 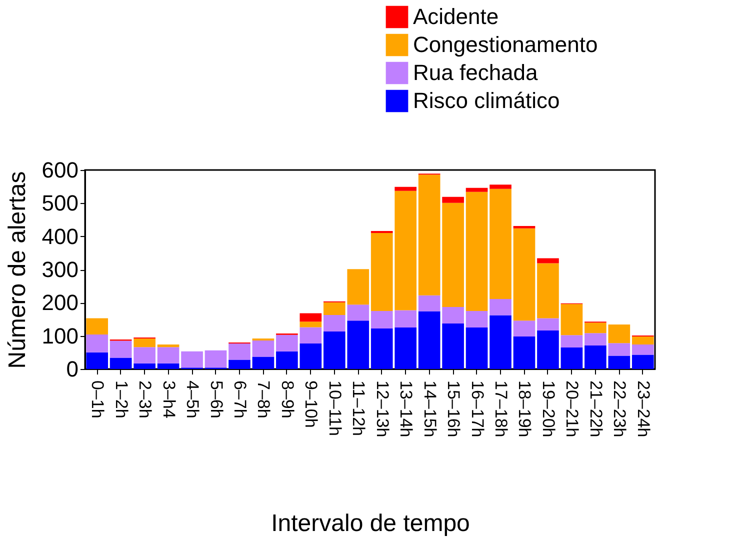 I want to click on x-tick-label: 14–15h, so click(x=430, y=409).